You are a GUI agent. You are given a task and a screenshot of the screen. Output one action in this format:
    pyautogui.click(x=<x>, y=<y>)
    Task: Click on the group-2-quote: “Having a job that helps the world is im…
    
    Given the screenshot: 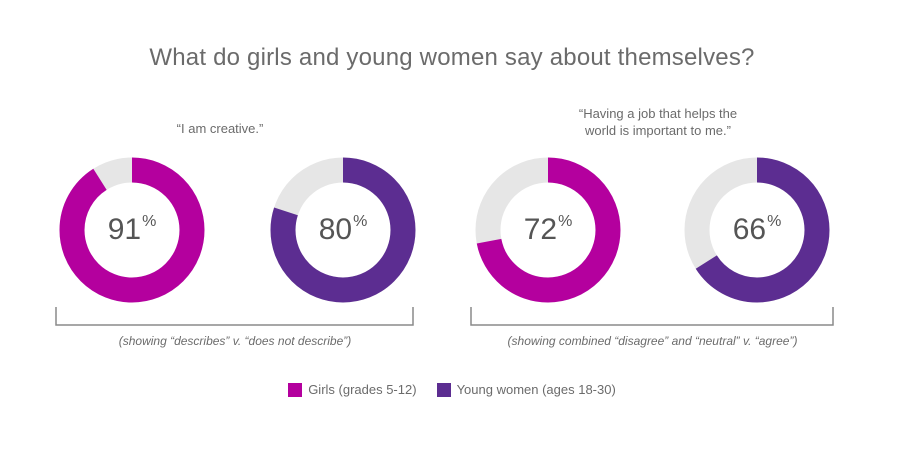 What is the action you would take?
    pyautogui.click(x=658, y=122)
    